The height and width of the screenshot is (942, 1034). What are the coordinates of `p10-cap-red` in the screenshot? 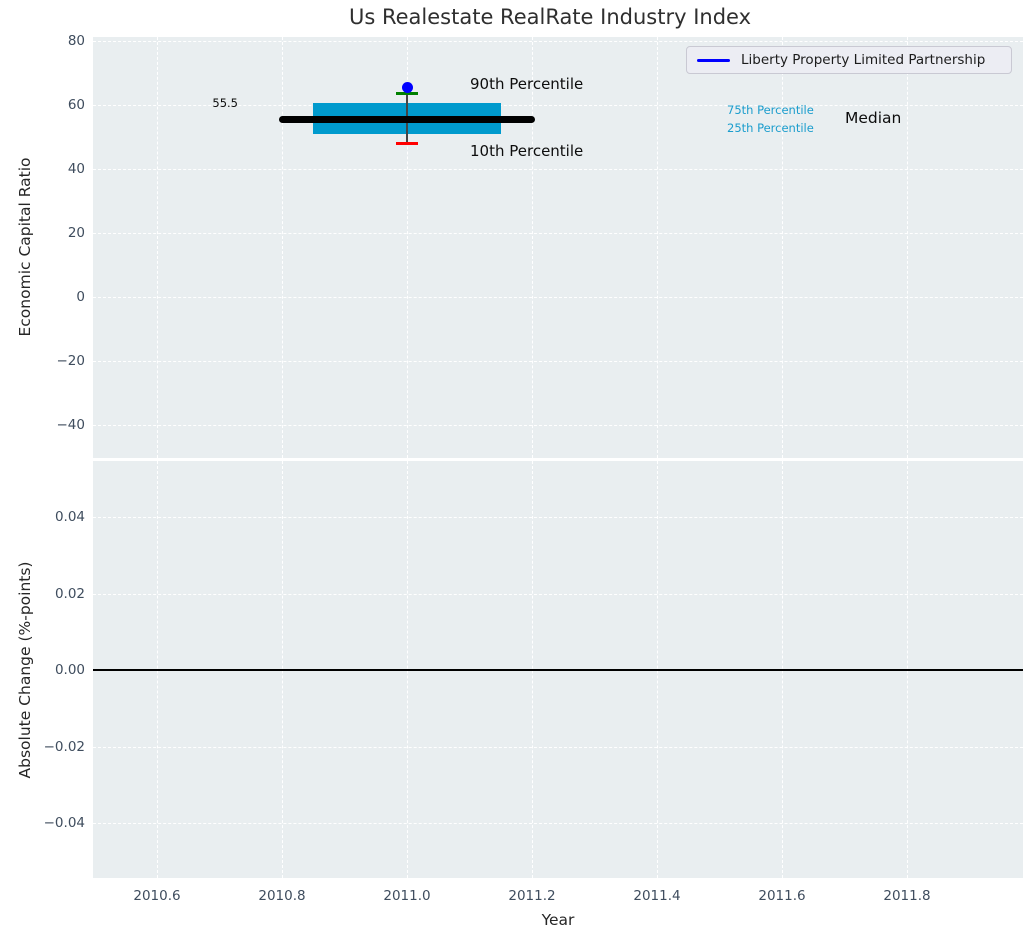 It's located at (407, 143).